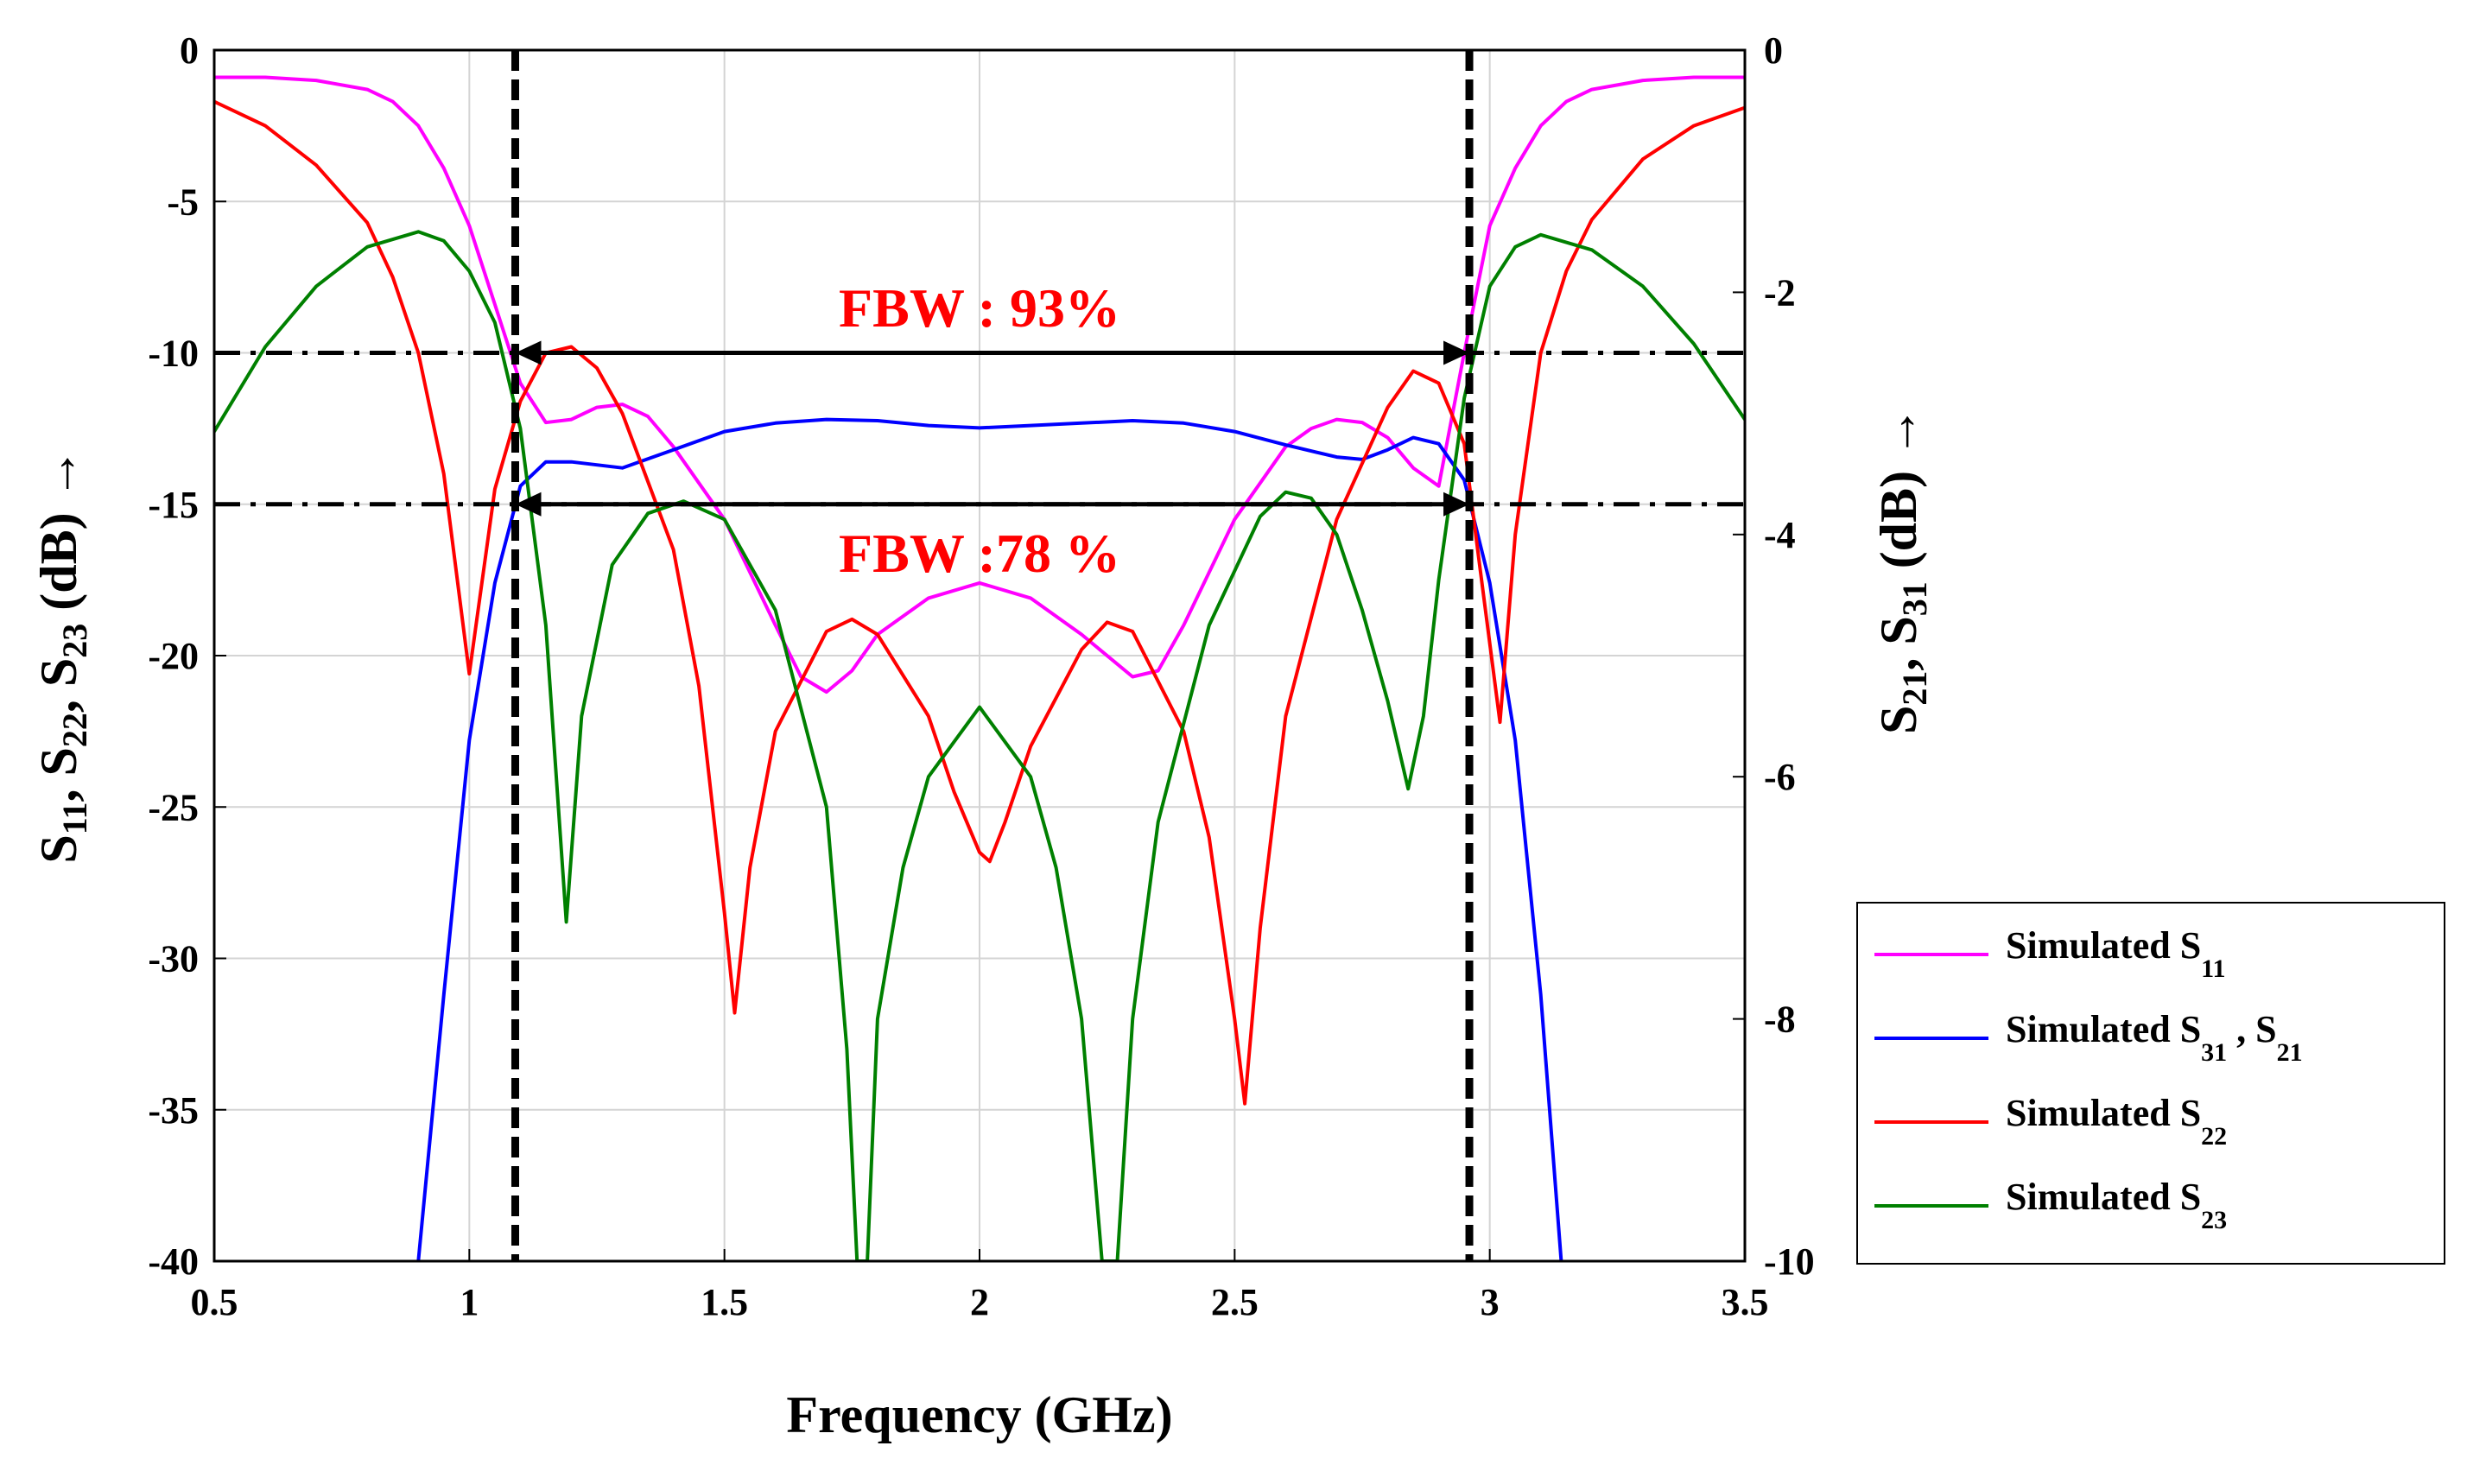 Image resolution: width=2467 pixels, height=1484 pixels. Describe the element at coordinates (2214, 1052) in the screenshot. I see `legend-subscript: 31` at that location.